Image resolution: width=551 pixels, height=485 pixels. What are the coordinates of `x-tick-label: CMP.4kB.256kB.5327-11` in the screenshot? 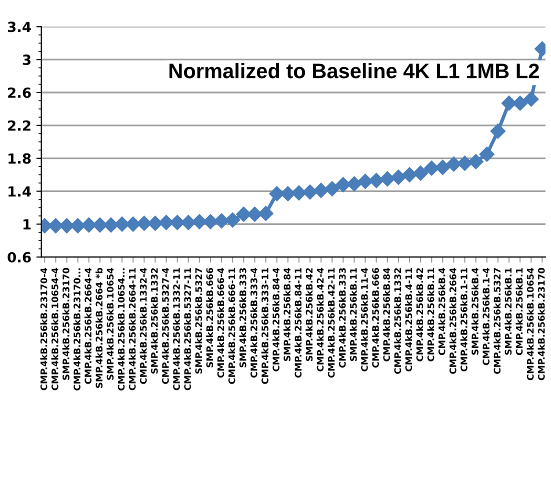 It's located at (187, 329).